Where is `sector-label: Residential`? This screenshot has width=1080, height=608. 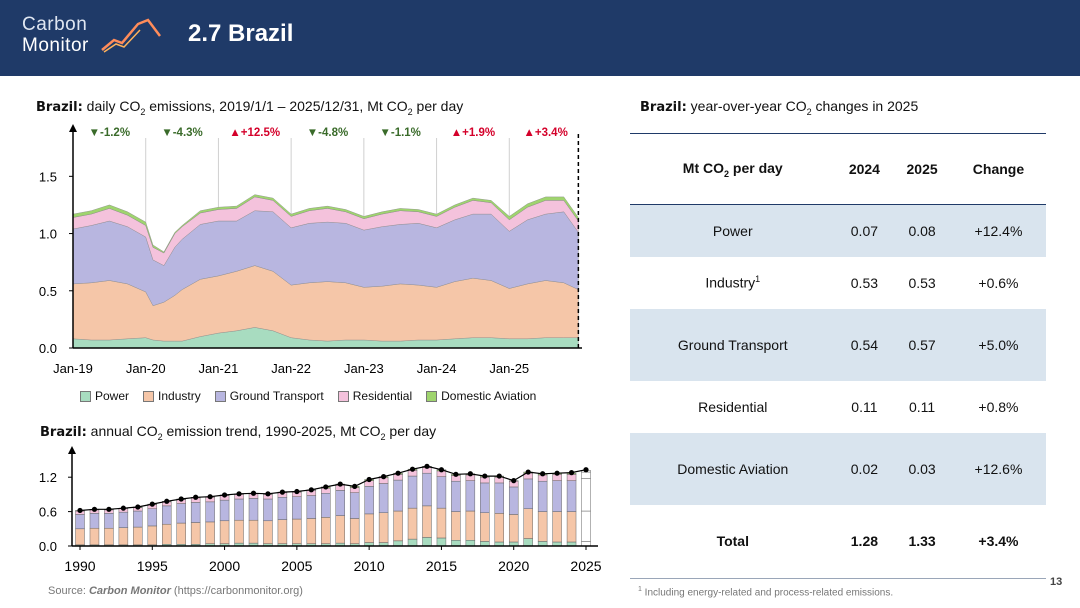 sector-label: Residential is located at coordinates (733, 406).